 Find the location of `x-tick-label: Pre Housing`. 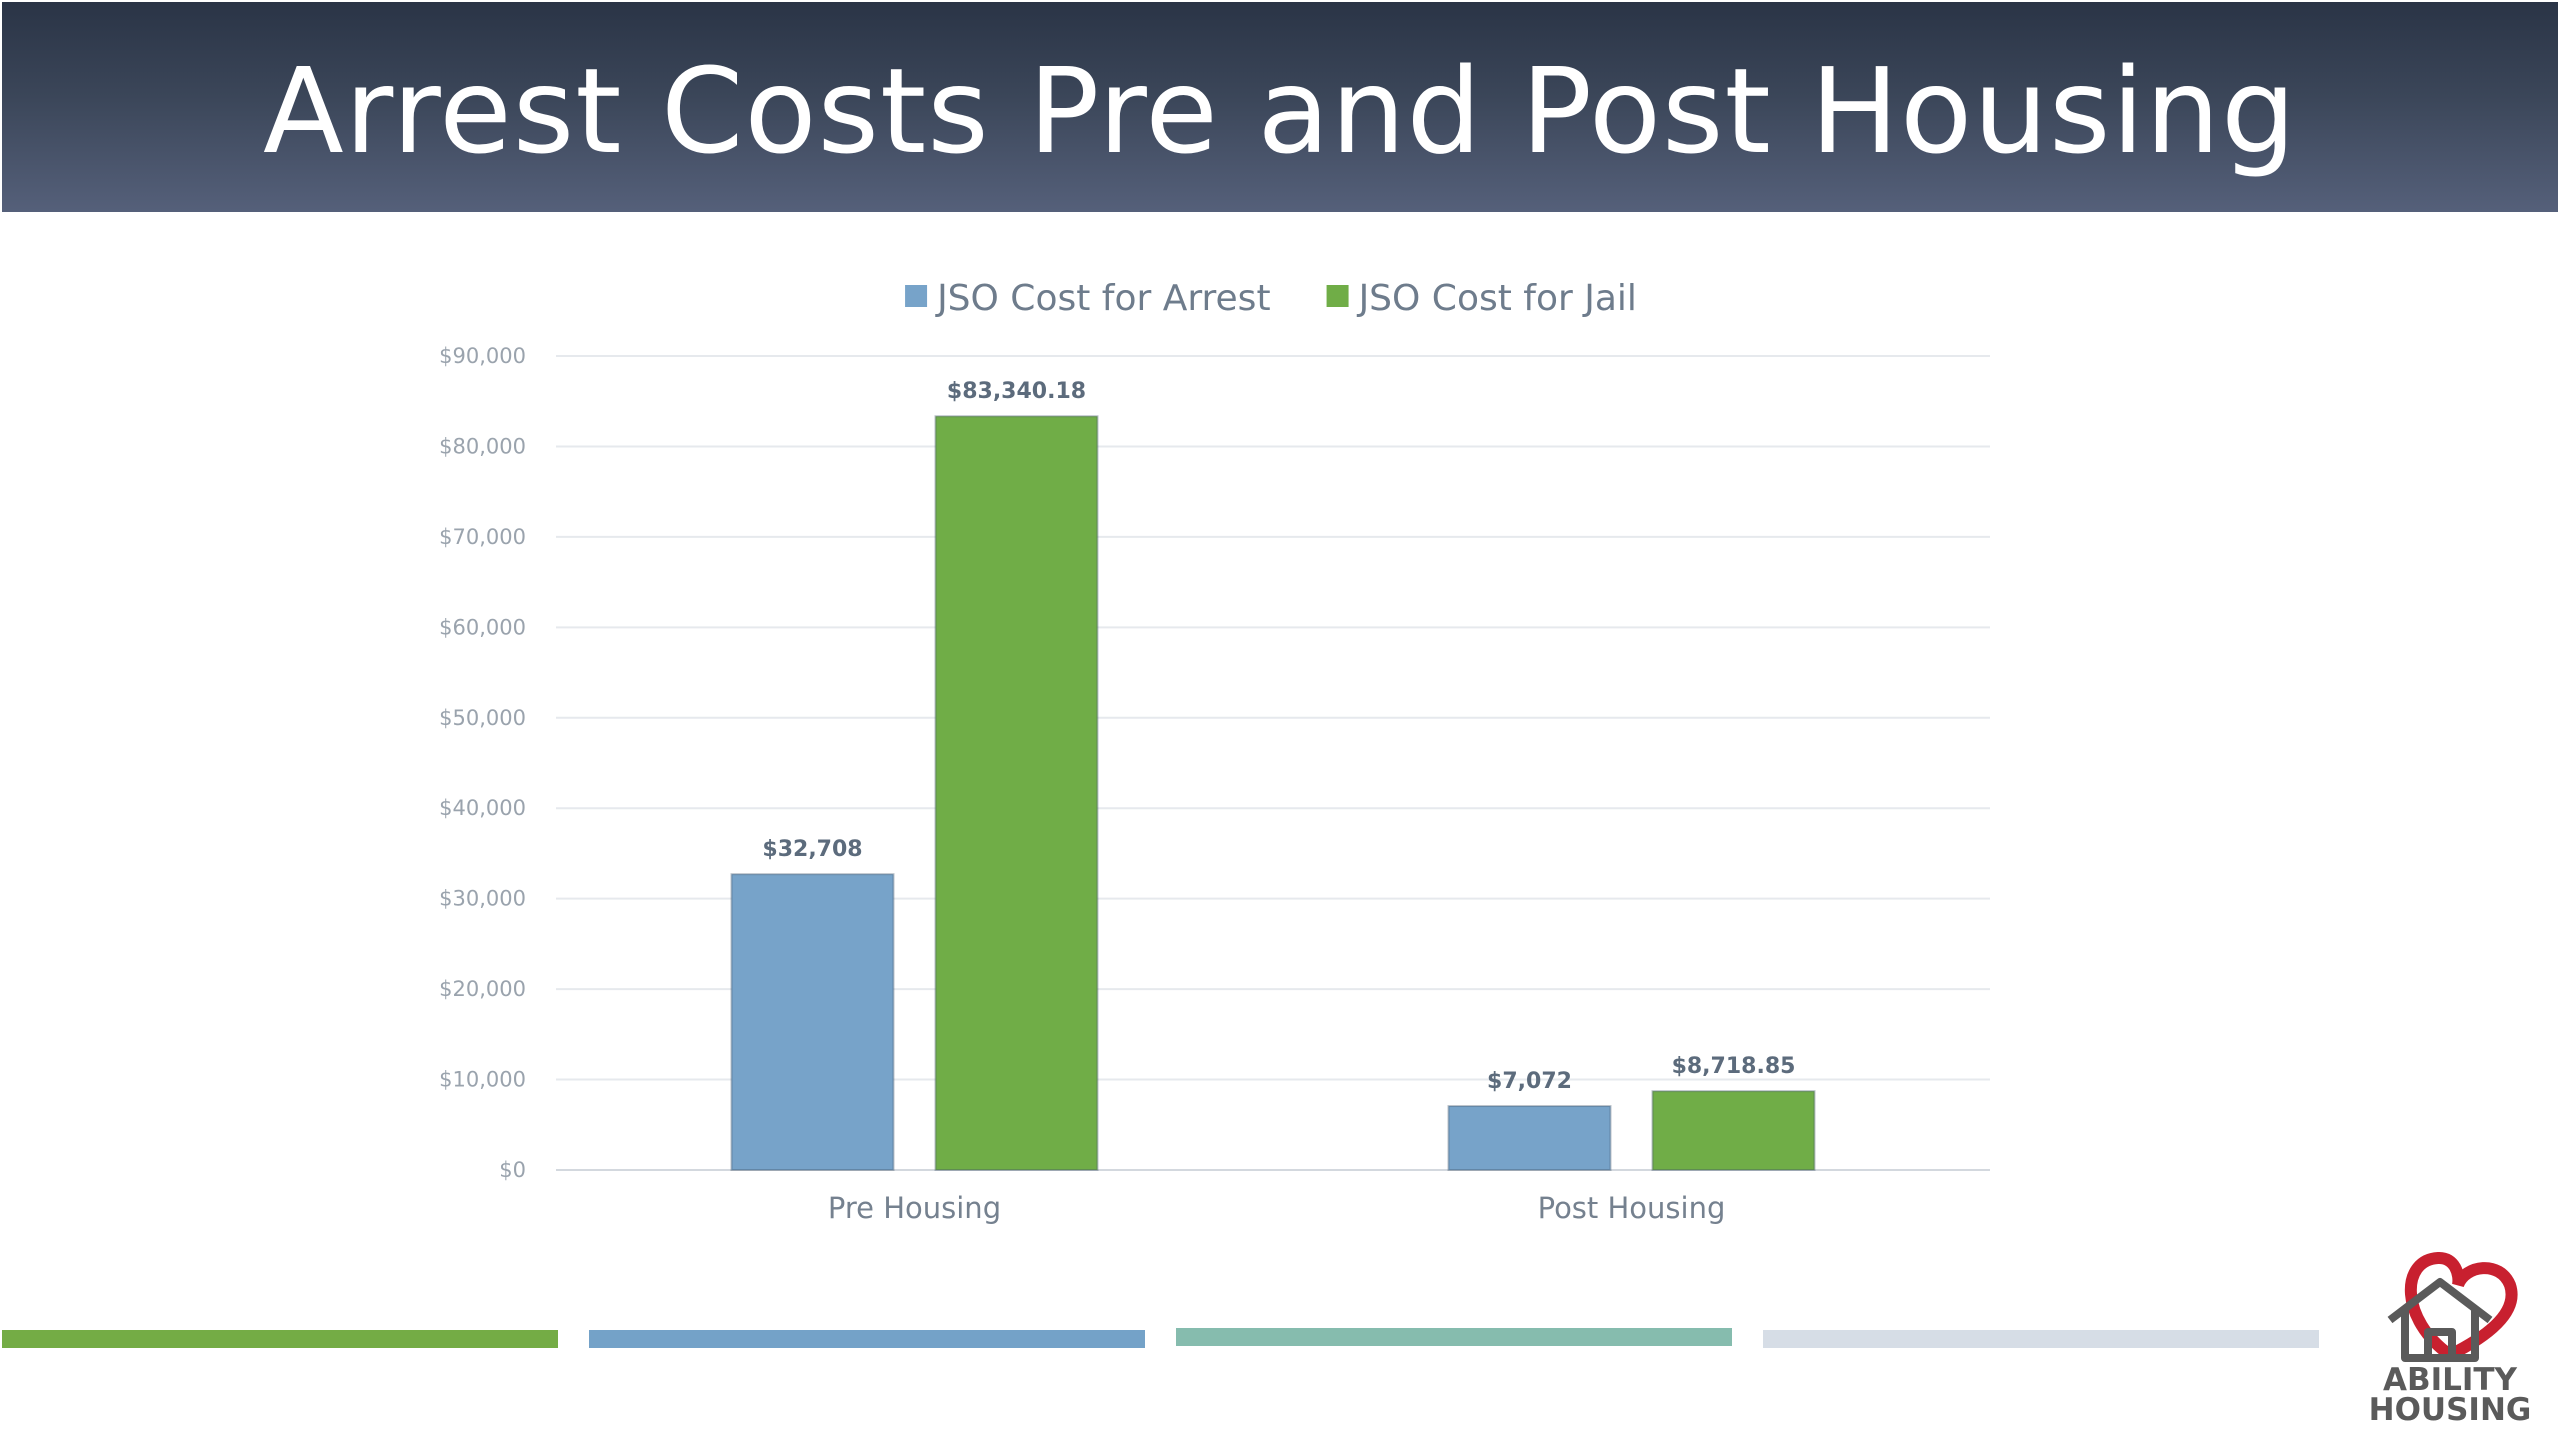

x-tick-label: Pre Housing is located at coordinates (914, 1208).